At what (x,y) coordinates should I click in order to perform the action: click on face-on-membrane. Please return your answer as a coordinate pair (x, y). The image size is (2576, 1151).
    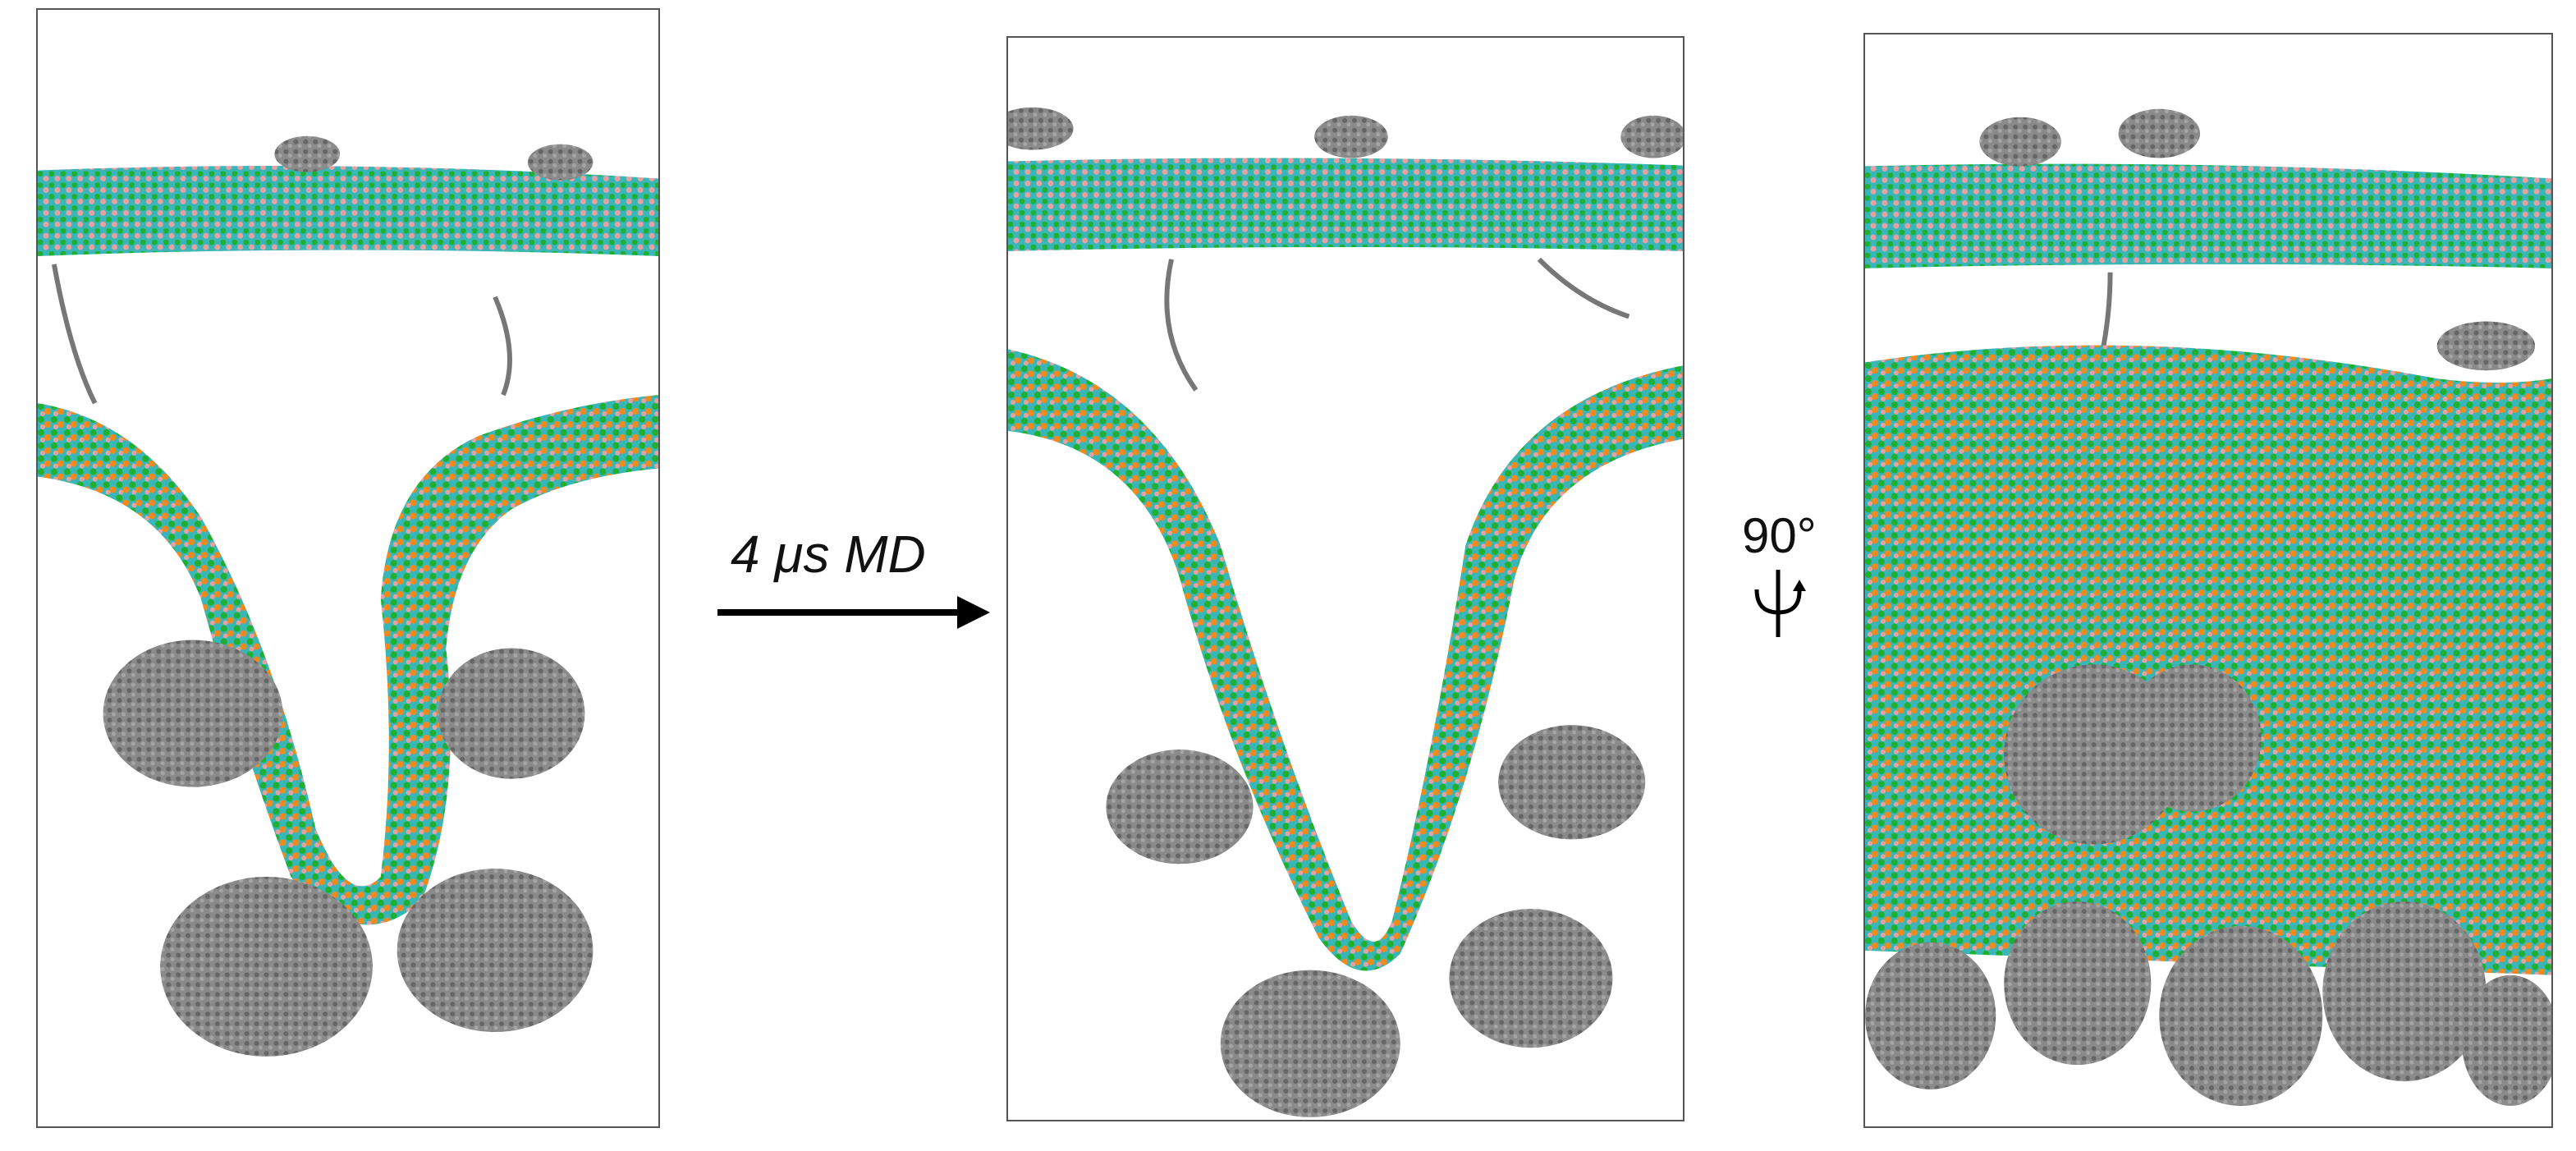
    Looking at the image, I should click on (2208, 660).